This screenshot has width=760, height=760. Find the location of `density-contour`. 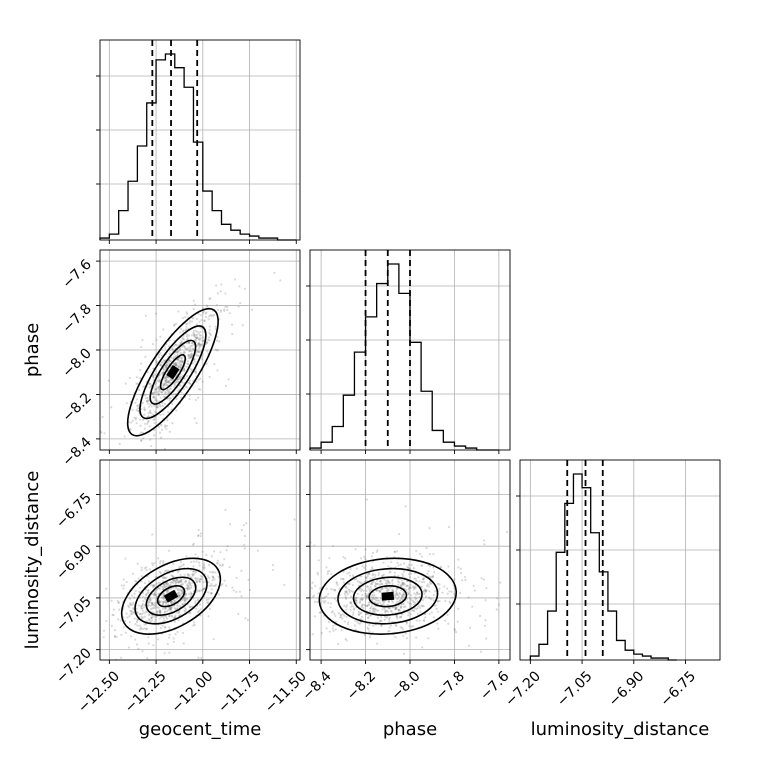

density-contour is located at coordinates (388, 596).